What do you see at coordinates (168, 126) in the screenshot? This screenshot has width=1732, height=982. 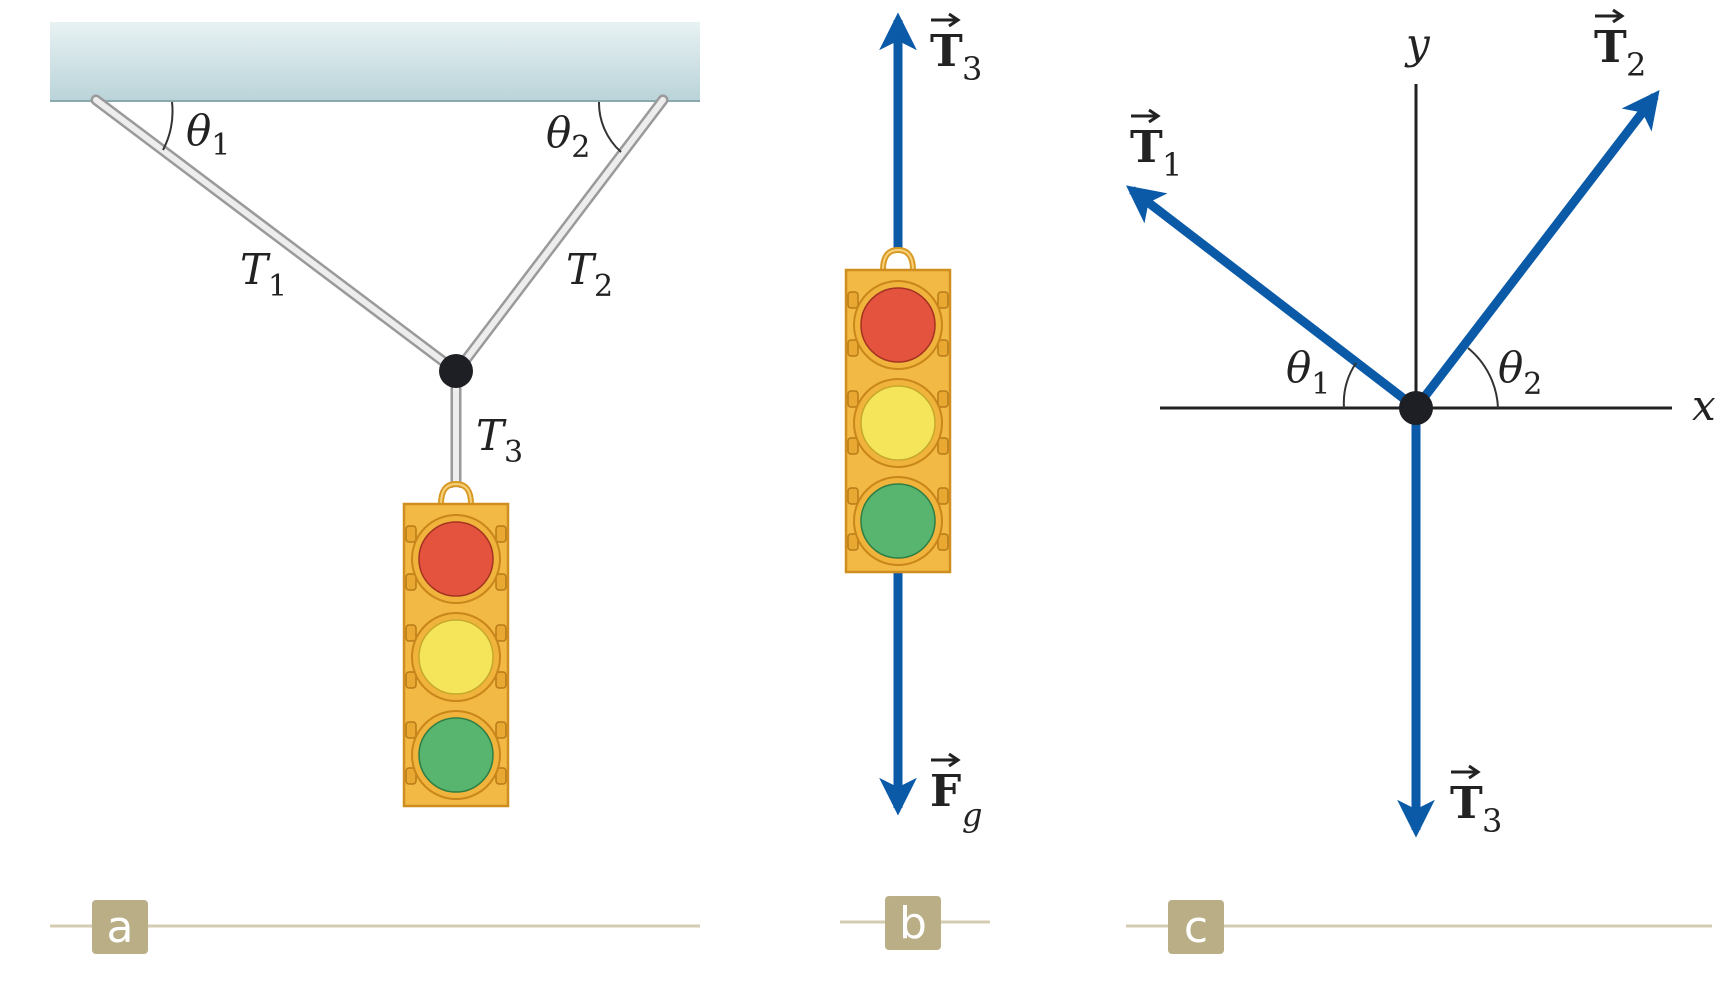 I see `theta1-arc` at bounding box center [168, 126].